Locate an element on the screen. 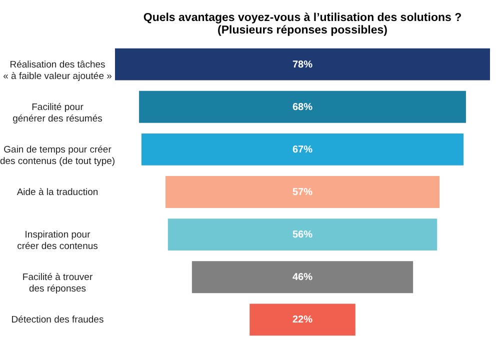 The image size is (500, 347). category-label: Gain de temps pour créer des contenus (de tout type) is located at coordinates (58, 155).